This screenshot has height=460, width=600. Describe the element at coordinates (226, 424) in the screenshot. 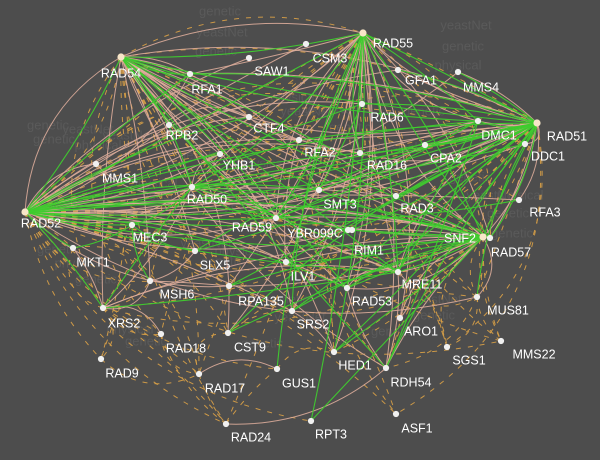

I see `graph-node-rad24` at that location.